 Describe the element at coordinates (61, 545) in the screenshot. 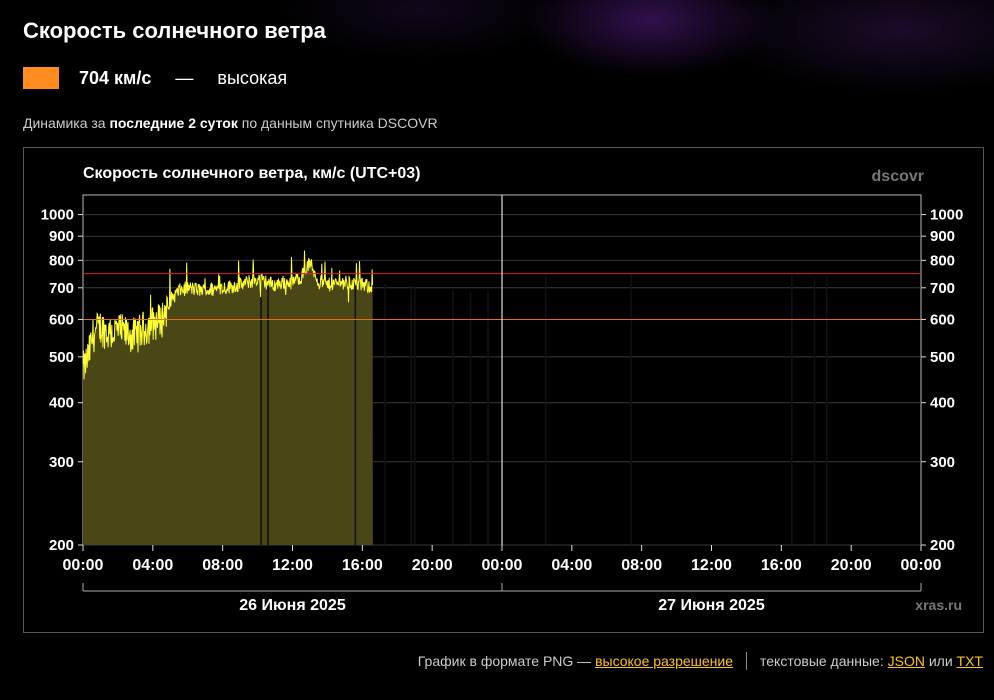

I see `y-tick-label-left: 200` at that location.